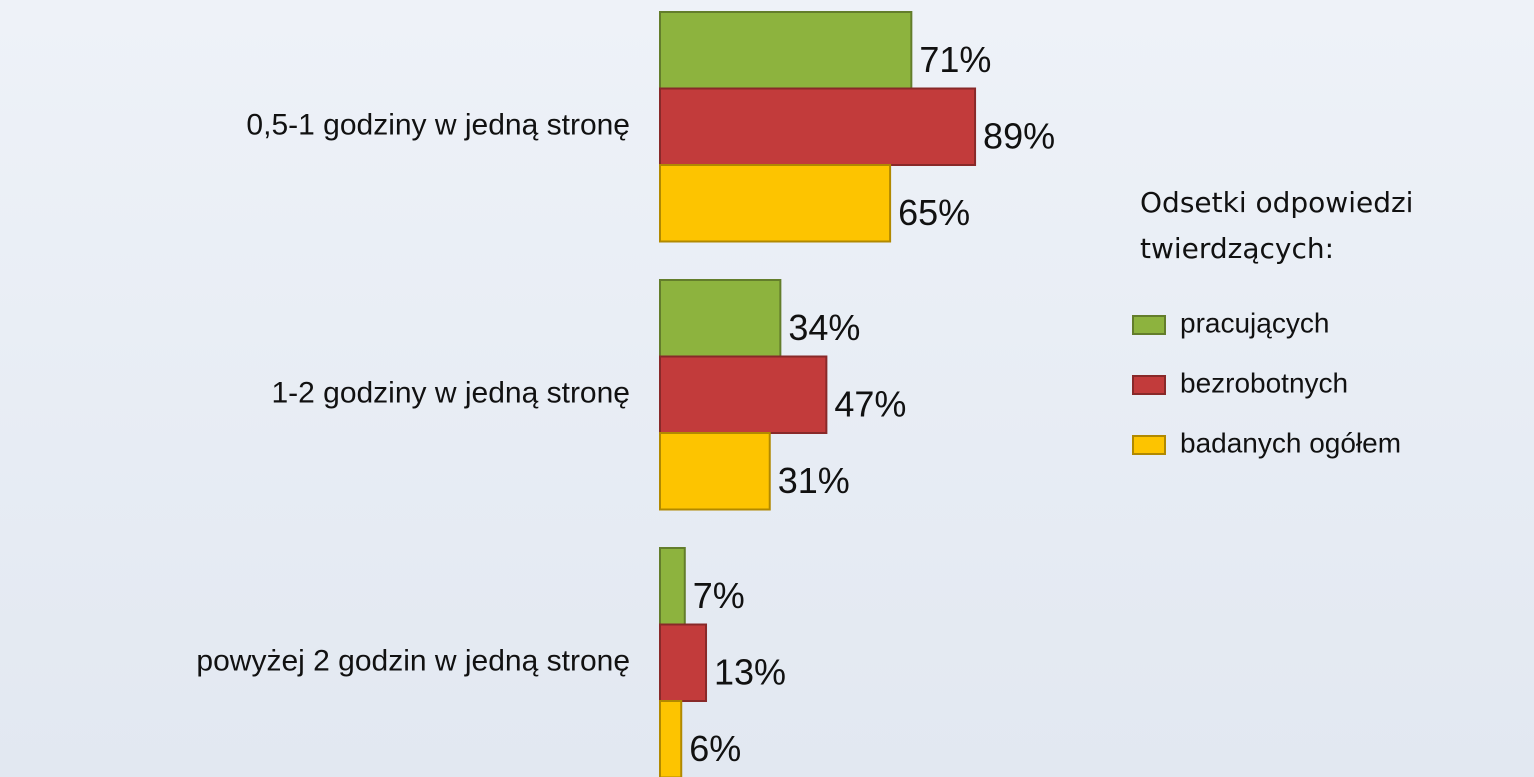 This screenshot has width=1534, height=777. Describe the element at coordinates (955, 59) in the screenshot. I see `value-label: 71%` at that location.